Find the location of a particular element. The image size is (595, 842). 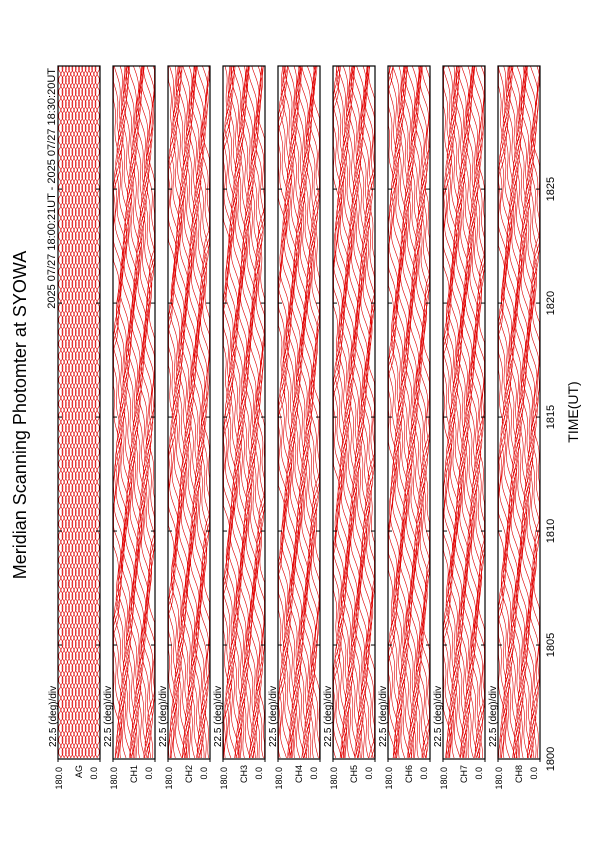

panel-name: AG is located at coordinates (79, 771).